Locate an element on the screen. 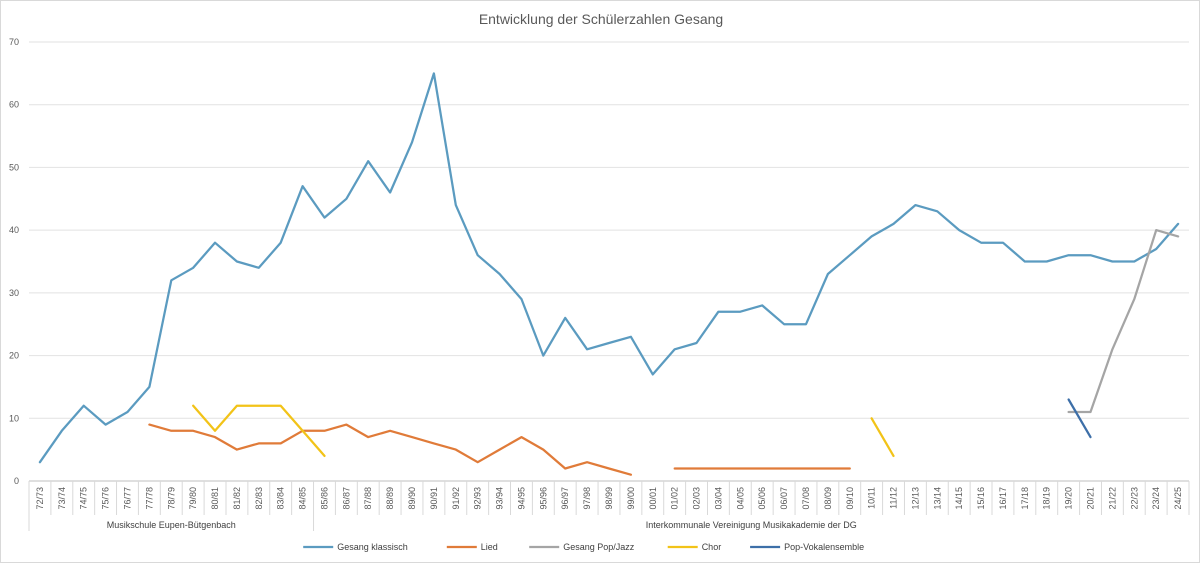 Image resolution: width=1200 pixels, height=564 pixels. series-pop-vokalensemble is located at coordinates (1079, 418).